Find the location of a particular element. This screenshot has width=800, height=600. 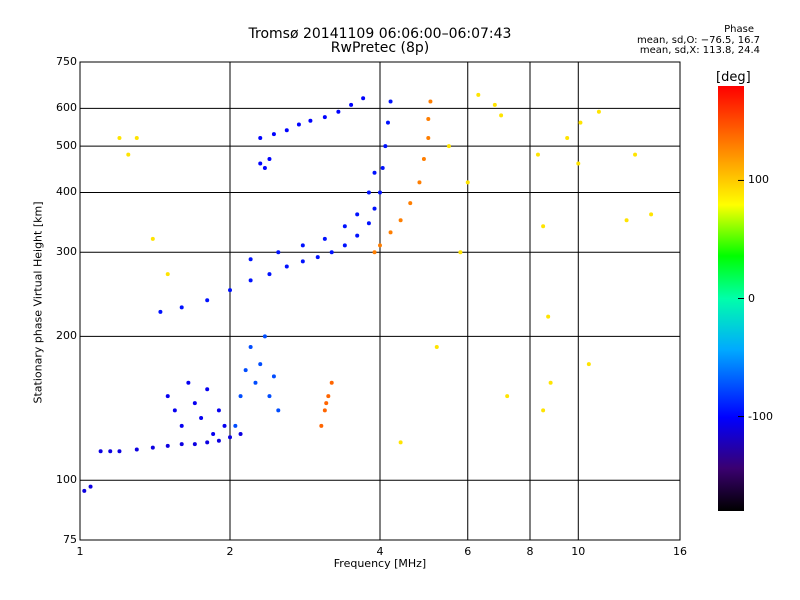

chart-subtitle: RwPretec (8p) is located at coordinates (380, 48).